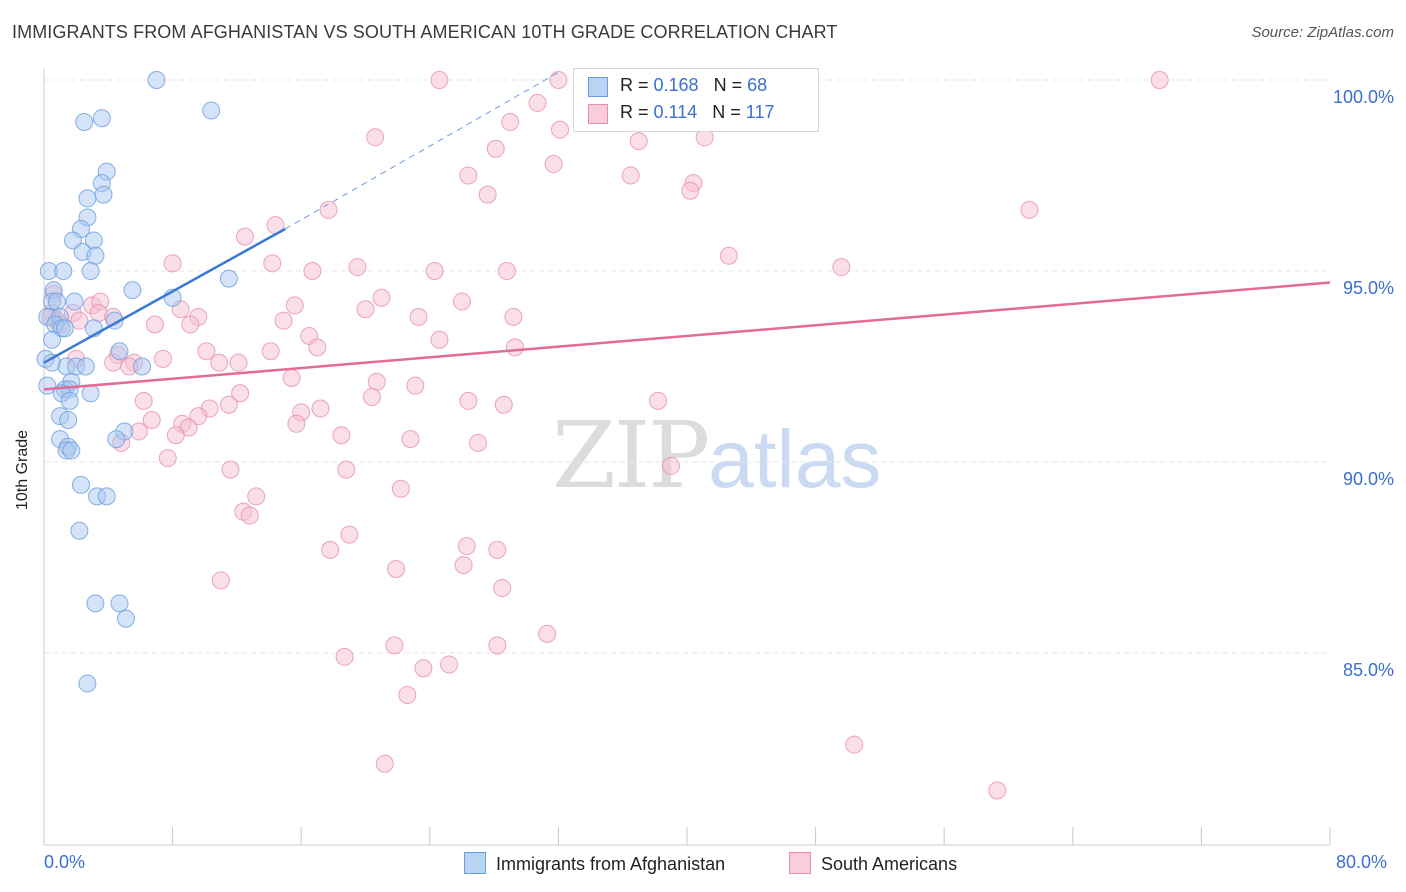 Image resolution: width=1406 pixels, height=892 pixels. Describe the element at coordinates (800, 863) in the screenshot. I see `legend-swatch-south-americans` at that location.